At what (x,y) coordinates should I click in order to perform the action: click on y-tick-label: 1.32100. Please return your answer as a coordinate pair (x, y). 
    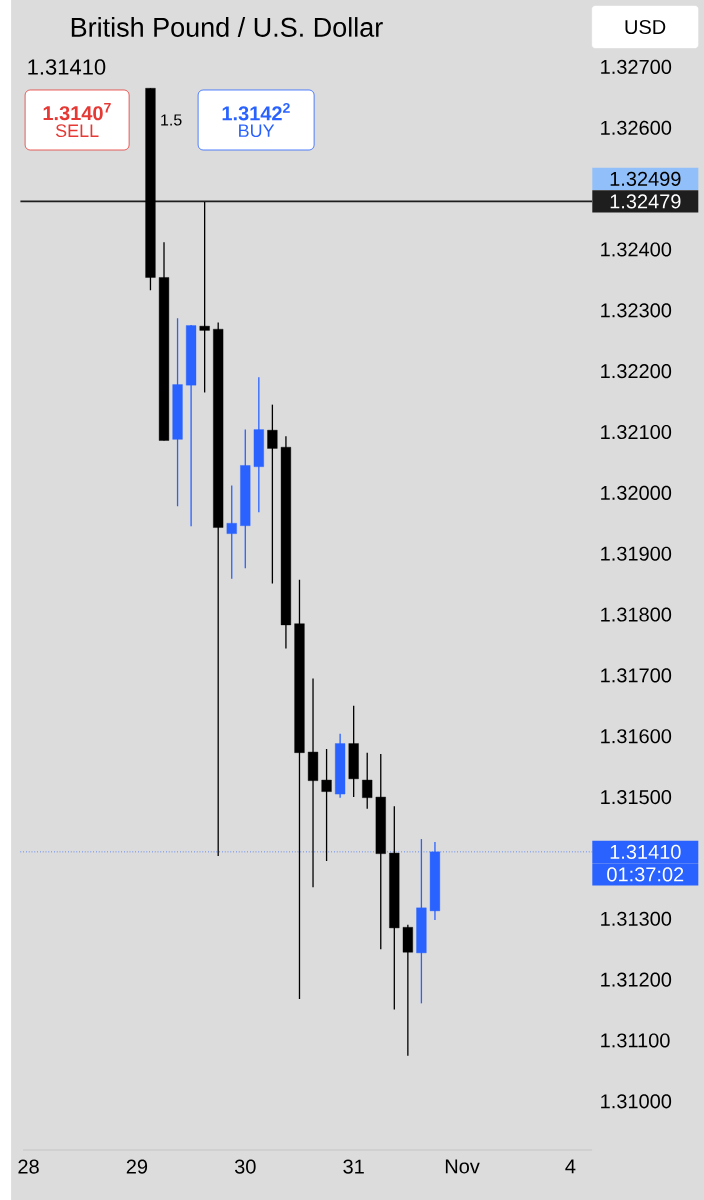
    Looking at the image, I should click on (636, 432).